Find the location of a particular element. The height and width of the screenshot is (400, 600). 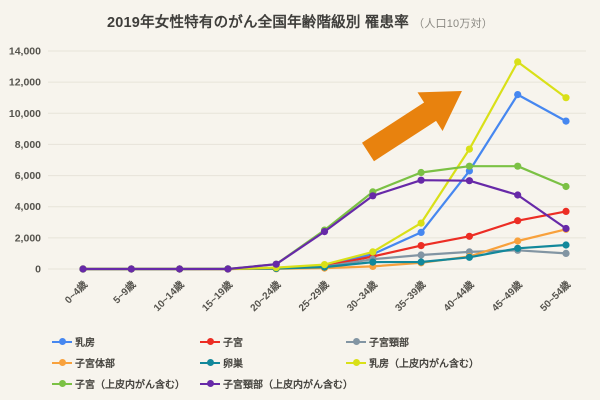

data-point-ovary-40~44歳 is located at coordinates (469, 257).